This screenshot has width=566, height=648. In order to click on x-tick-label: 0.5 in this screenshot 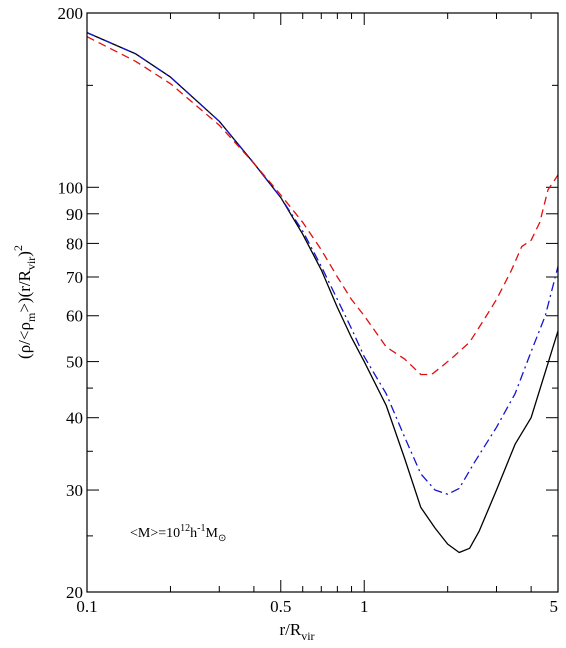, I will do `click(280, 606)`.